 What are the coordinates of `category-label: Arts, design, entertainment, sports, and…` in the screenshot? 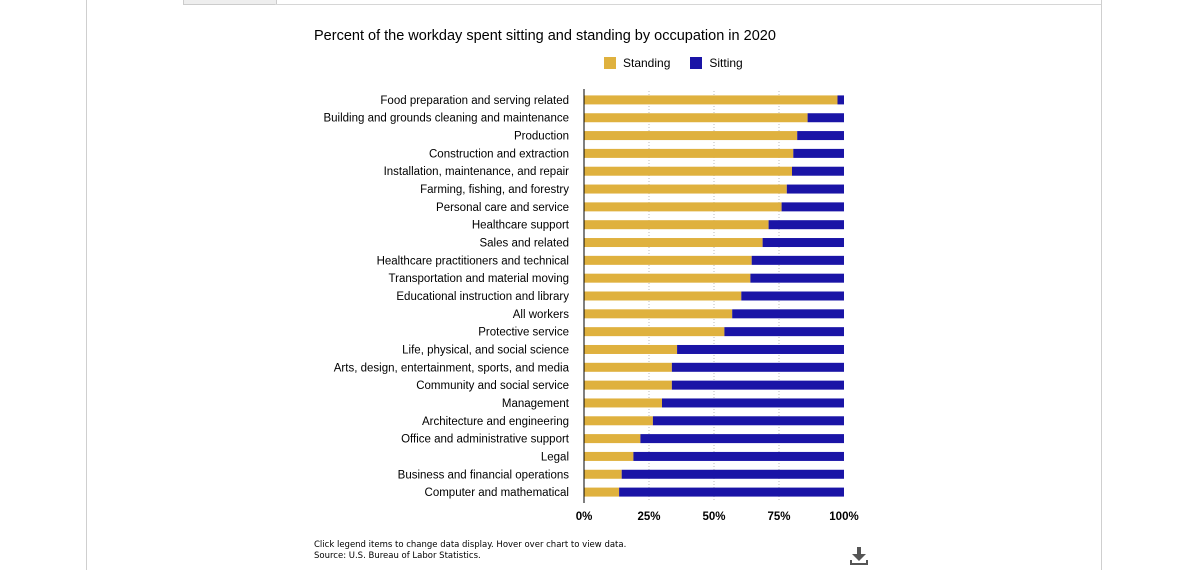 It's located at (452, 368).